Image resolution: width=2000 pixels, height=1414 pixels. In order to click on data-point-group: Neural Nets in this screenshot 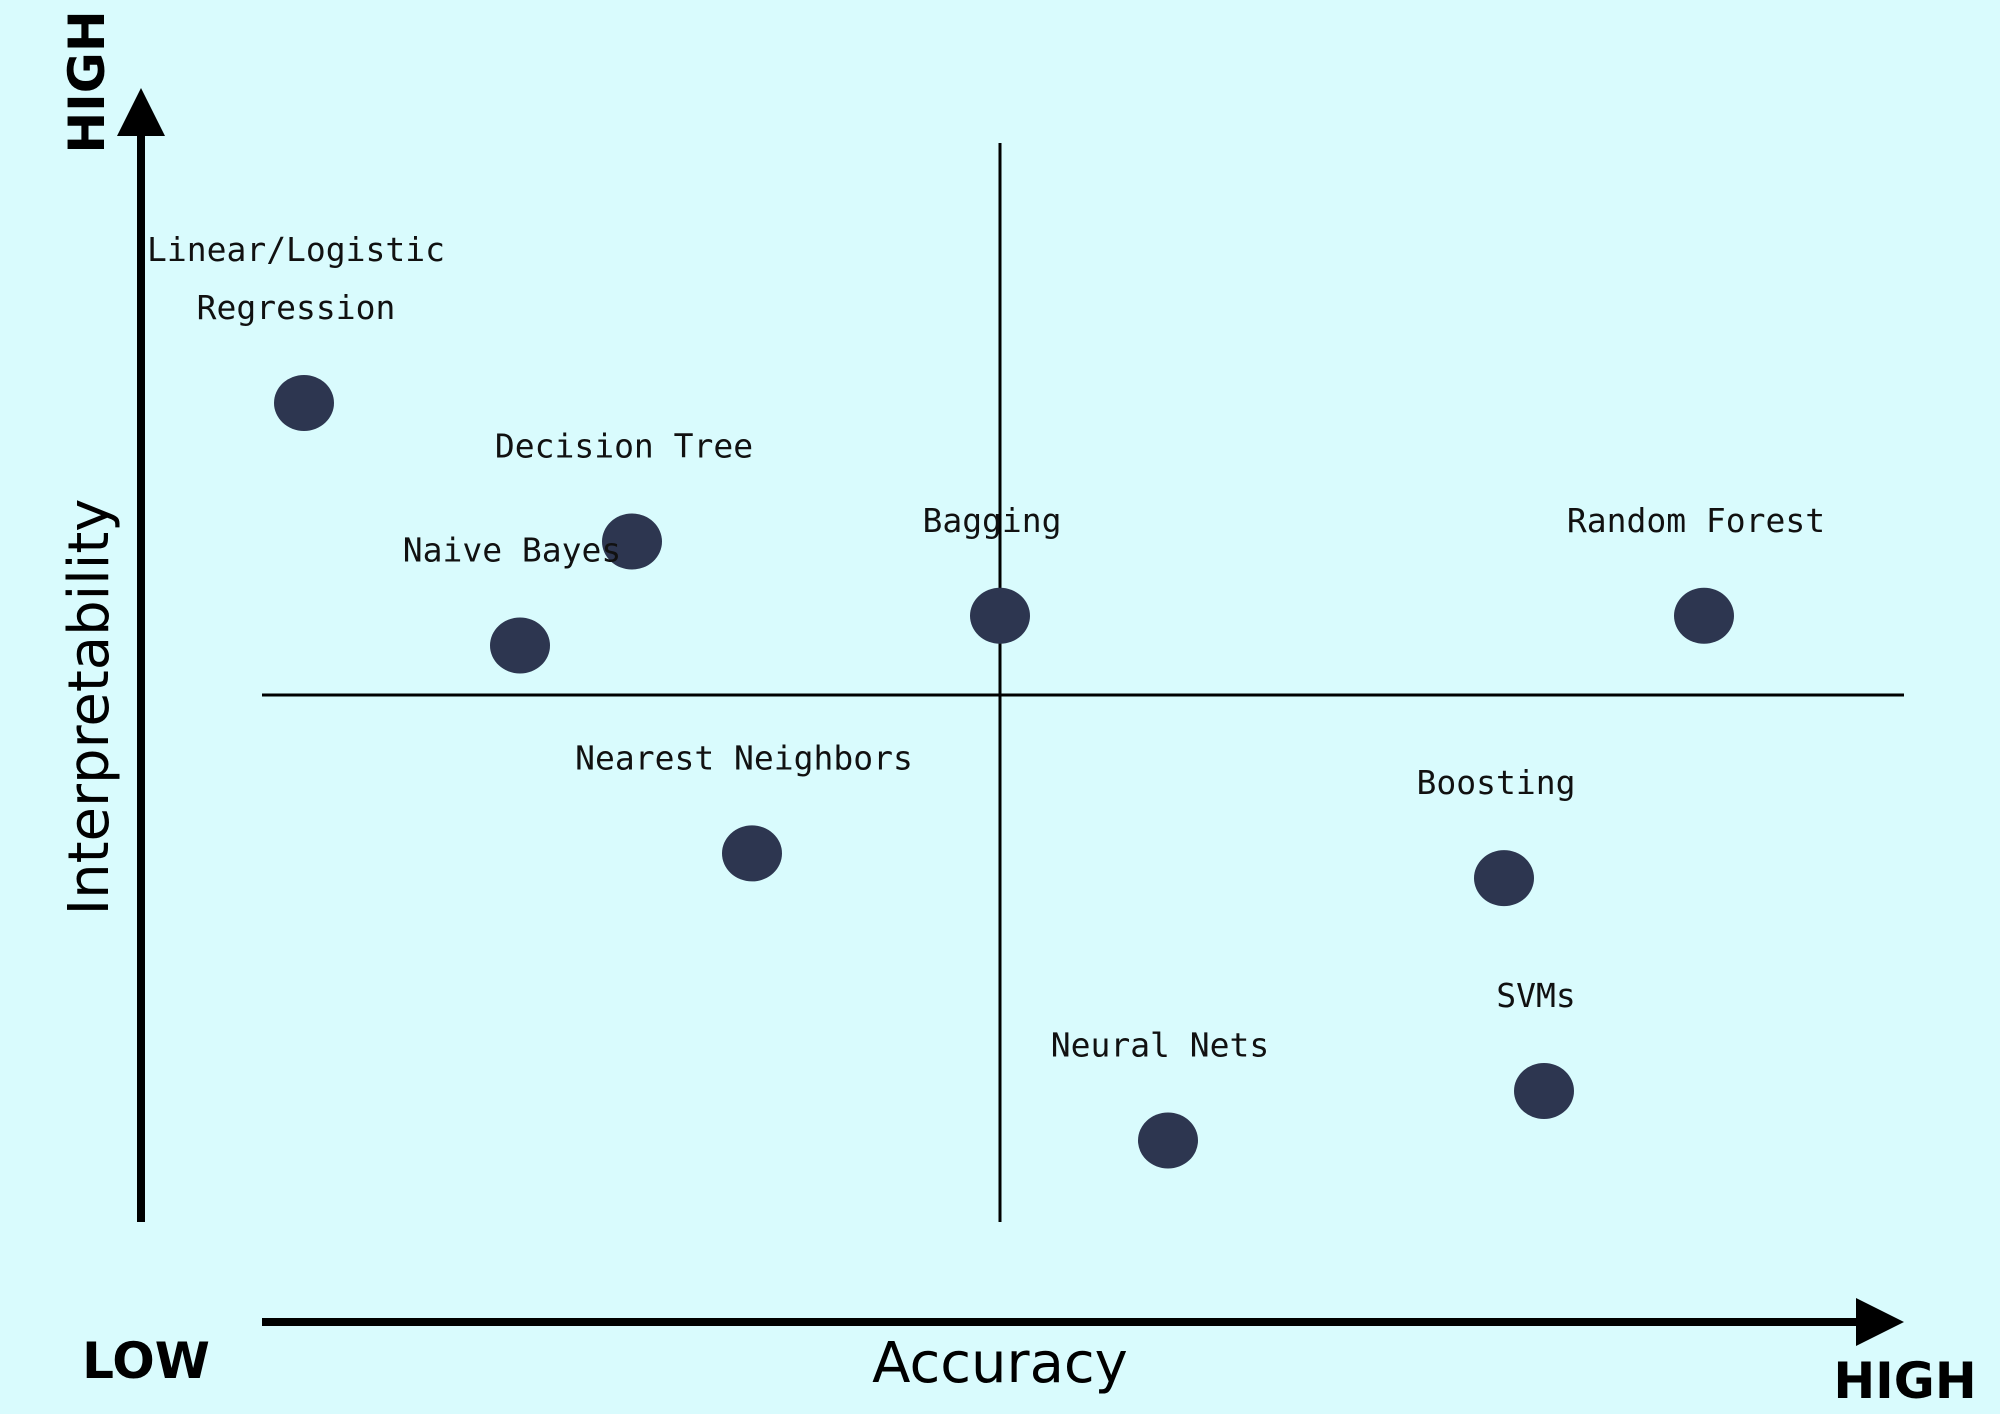, I will do `click(1160, 1097)`.